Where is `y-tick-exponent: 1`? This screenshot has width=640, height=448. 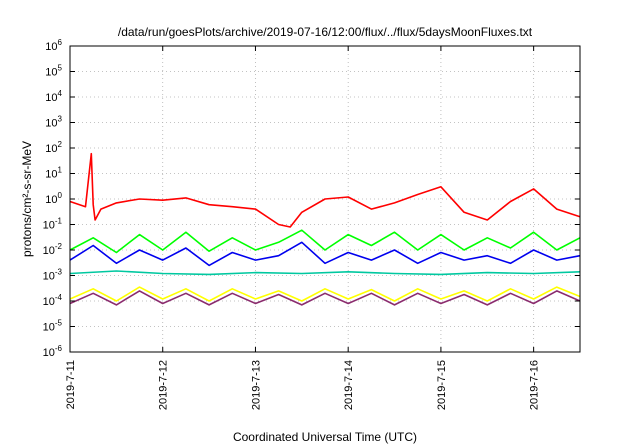 y-tick-exponent: 1 is located at coordinates (60, 170).